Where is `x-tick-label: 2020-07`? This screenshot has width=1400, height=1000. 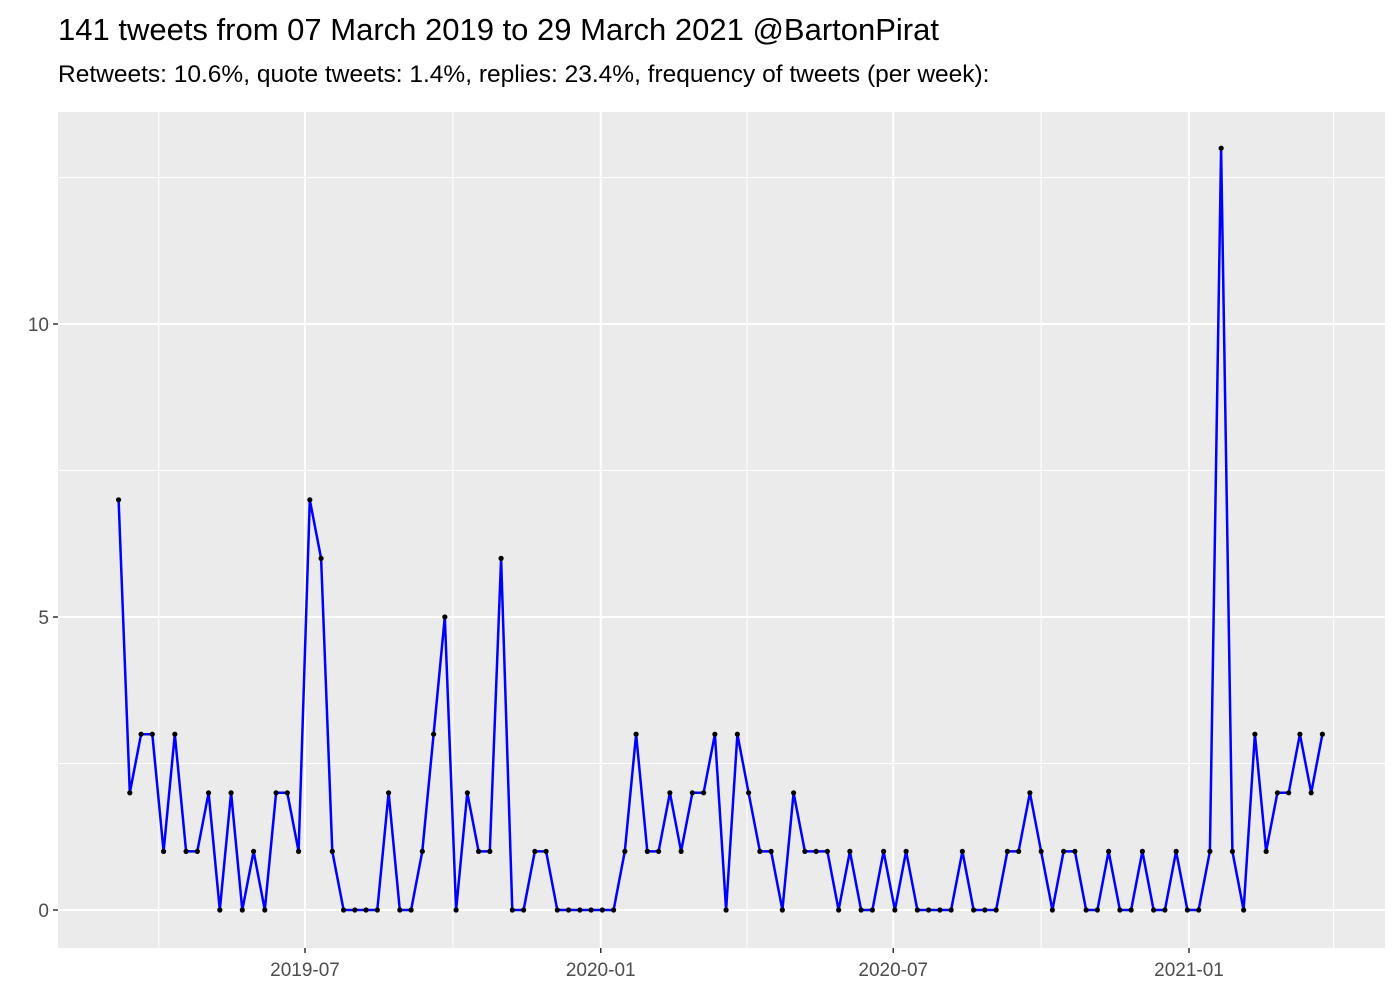 x-tick-label: 2020-07 is located at coordinates (893, 970).